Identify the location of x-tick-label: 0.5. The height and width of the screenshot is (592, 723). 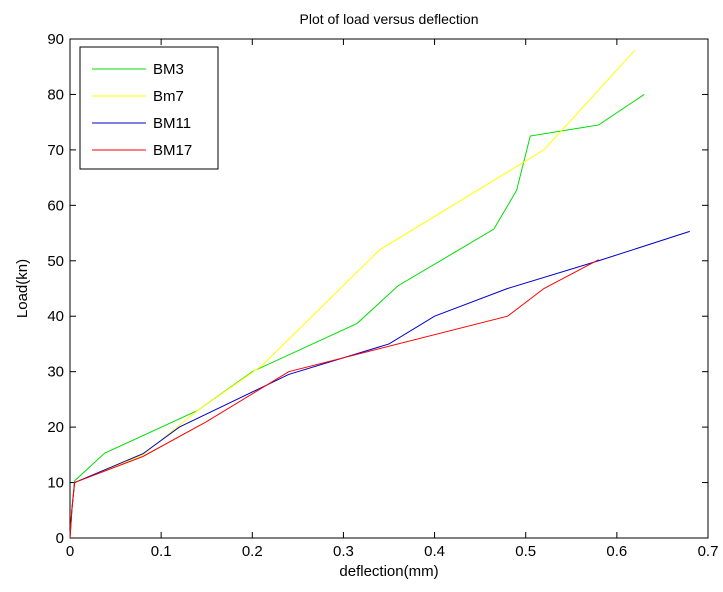
(525, 551).